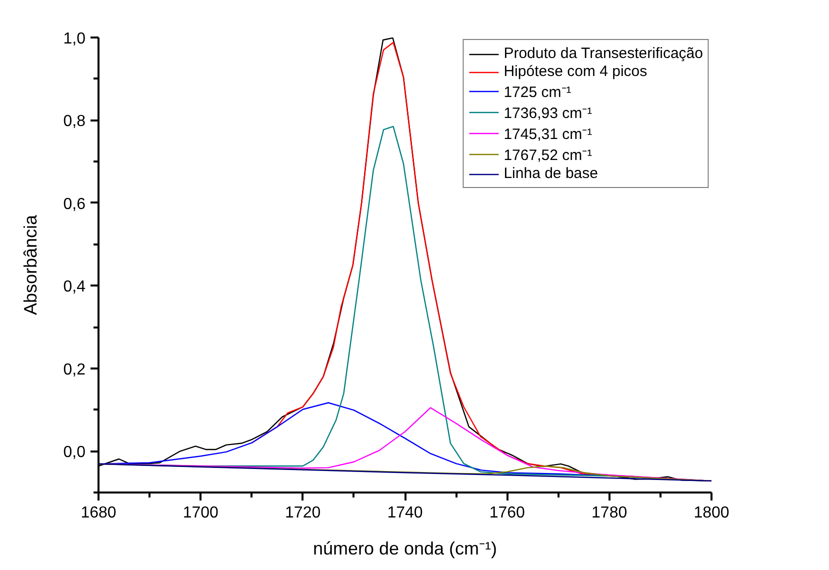  What do you see at coordinates (603, 53) in the screenshot?
I see `legend-label: Produto da Transesterificação` at bounding box center [603, 53].